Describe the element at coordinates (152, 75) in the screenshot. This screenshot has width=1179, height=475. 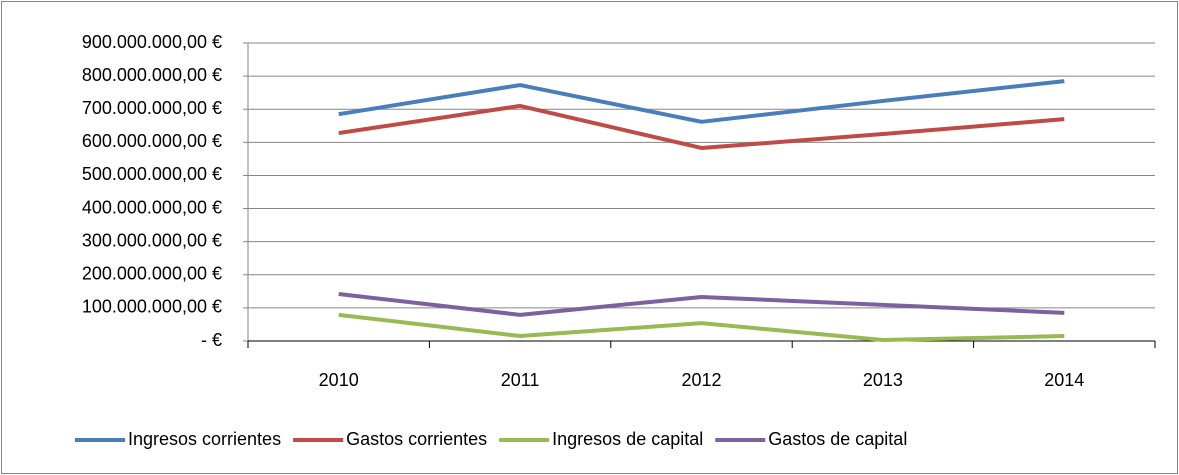
I see `y-tick-label: 800.000.000,00 €` at that location.